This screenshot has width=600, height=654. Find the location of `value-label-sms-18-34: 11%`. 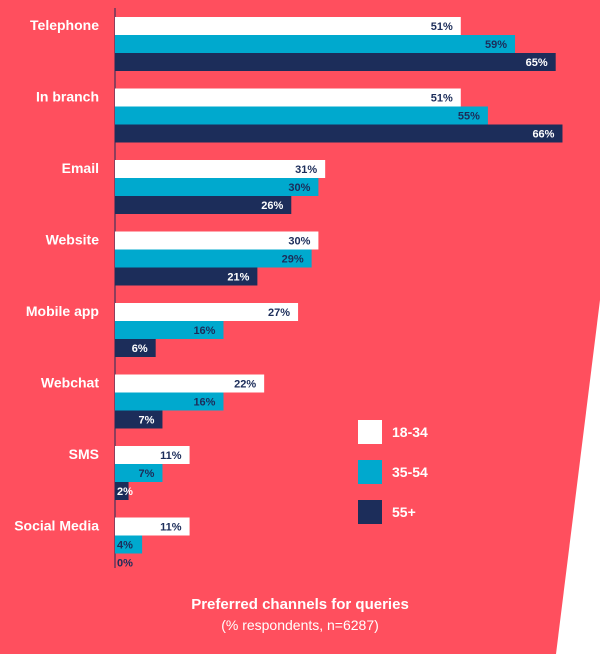

value-label-sms-18-34: 11% is located at coordinates (171, 456).